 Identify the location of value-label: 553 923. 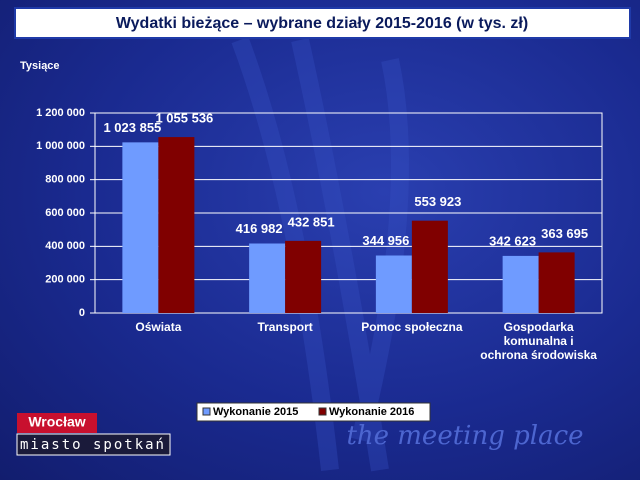
(437, 201).